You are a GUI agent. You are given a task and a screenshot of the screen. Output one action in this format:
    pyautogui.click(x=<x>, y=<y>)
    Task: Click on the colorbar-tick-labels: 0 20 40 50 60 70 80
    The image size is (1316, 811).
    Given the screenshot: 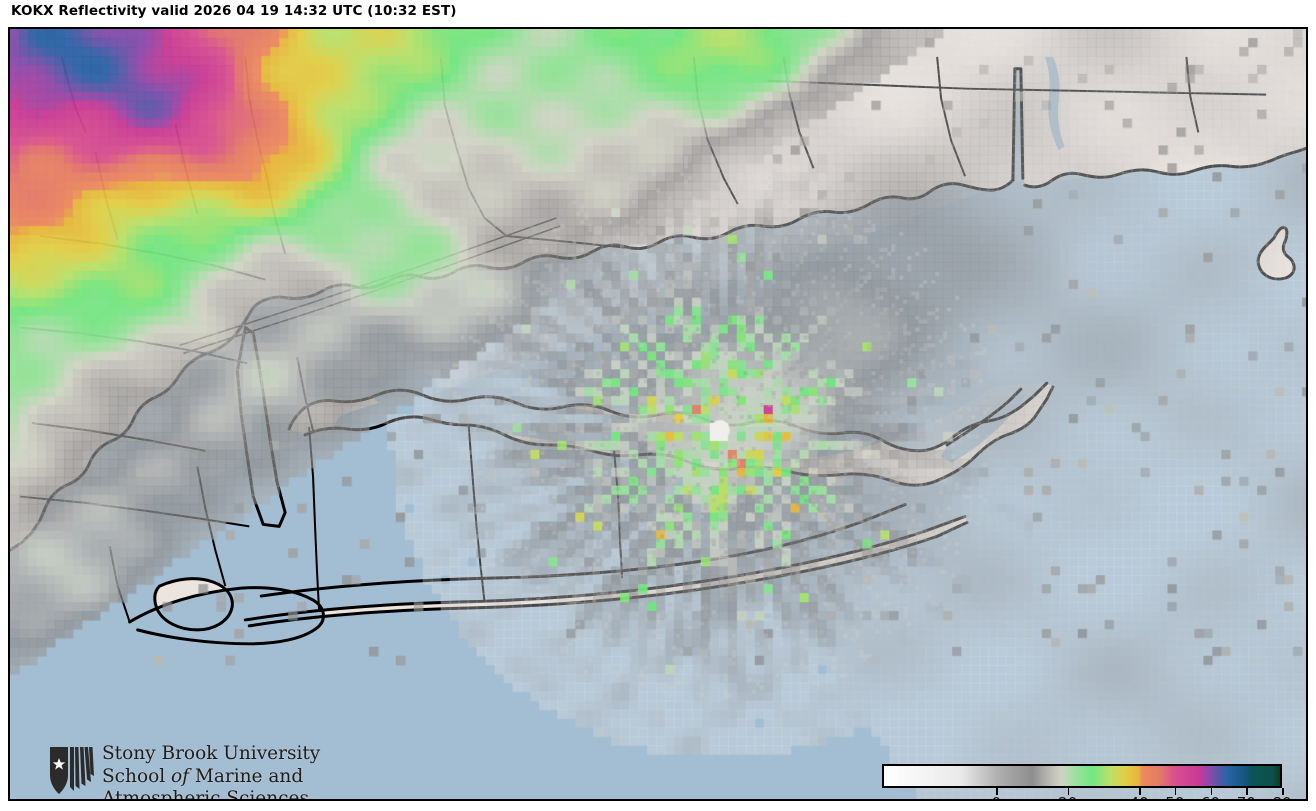 What is the action you would take?
    pyautogui.click(x=1083, y=796)
    